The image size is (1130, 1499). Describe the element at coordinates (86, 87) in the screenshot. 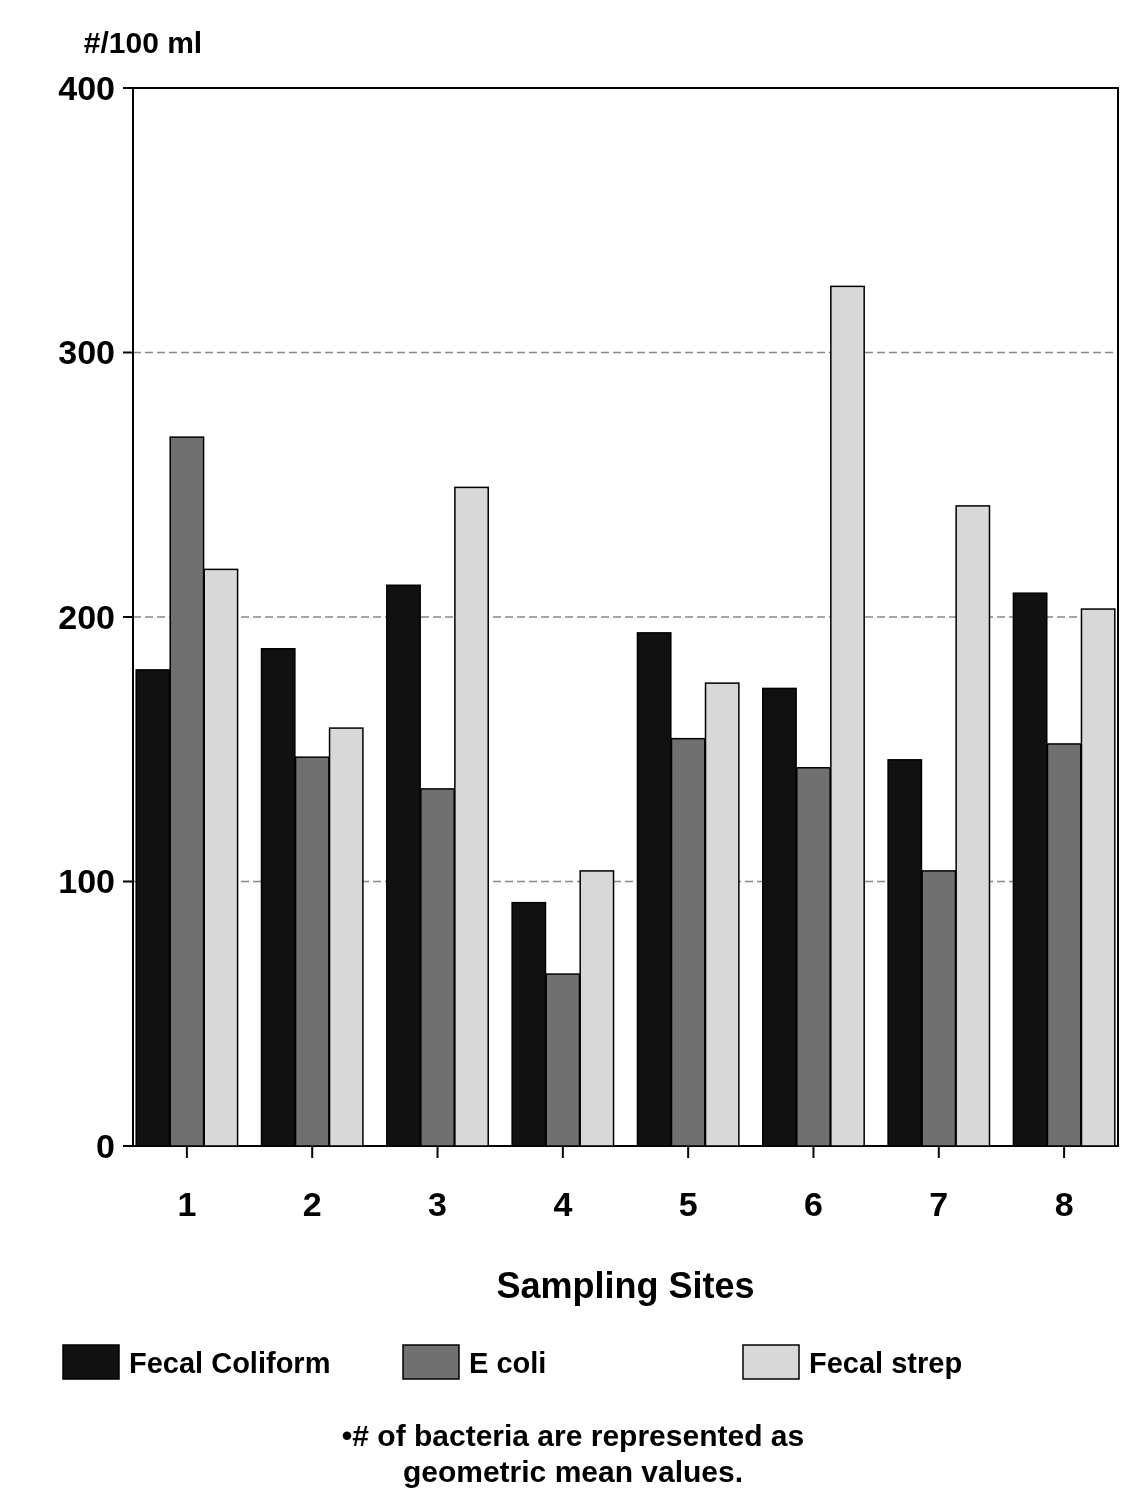

I see `y-tick-label: 400` at that location.